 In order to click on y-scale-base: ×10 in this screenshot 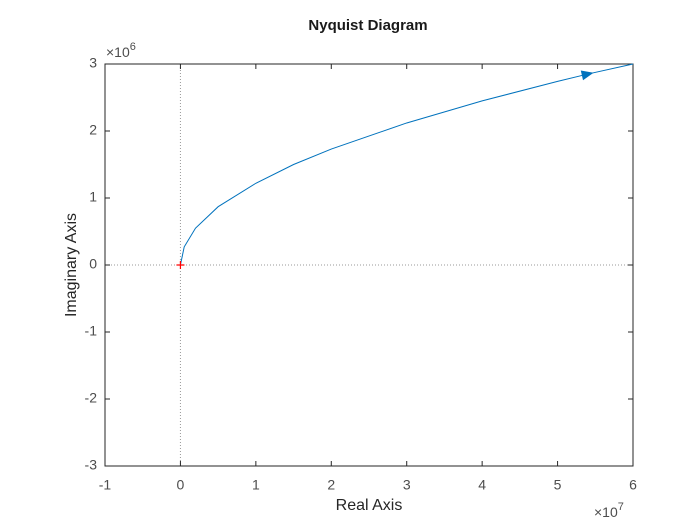, I will do `click(118, 52)`.